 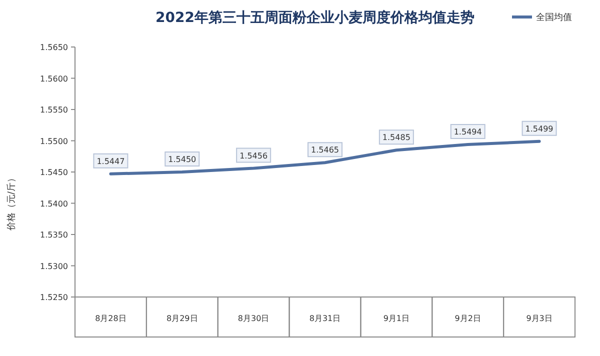 I want to click on x-tick-label: 8月29日, so click(x=182, y=318).